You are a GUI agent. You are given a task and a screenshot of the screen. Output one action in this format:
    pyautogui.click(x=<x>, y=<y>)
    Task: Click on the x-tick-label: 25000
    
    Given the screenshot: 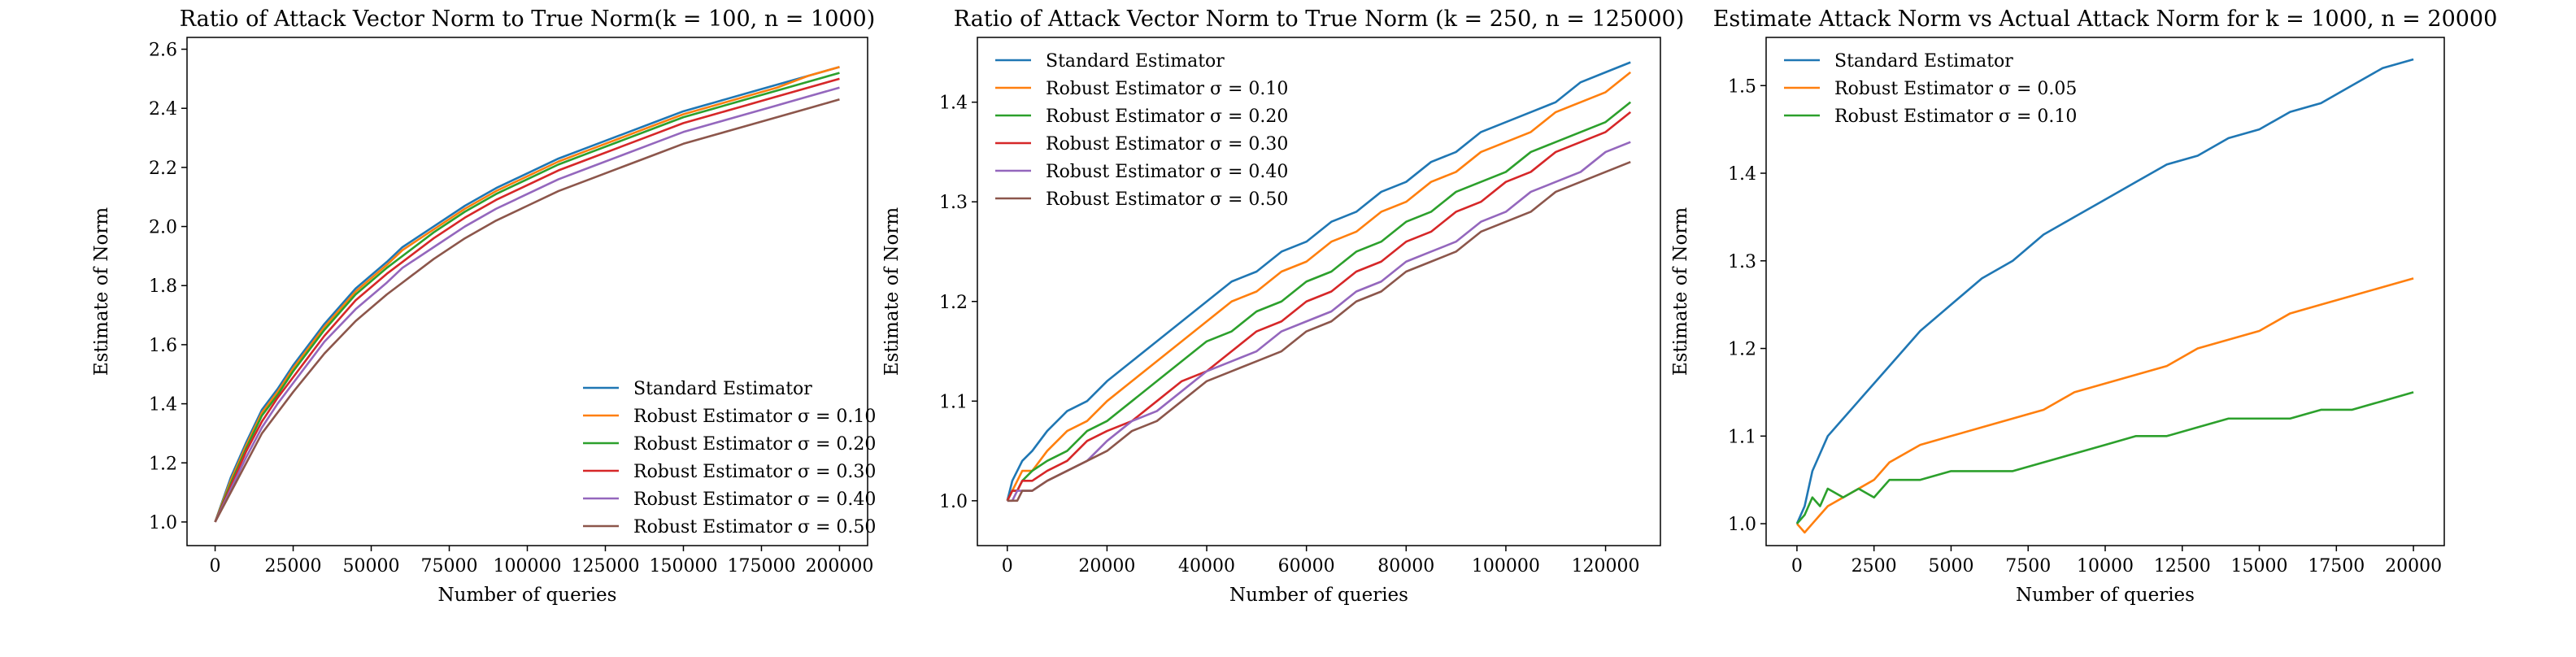 What is the action you would take?
    pyautogui.click(x=294, y=566)
    